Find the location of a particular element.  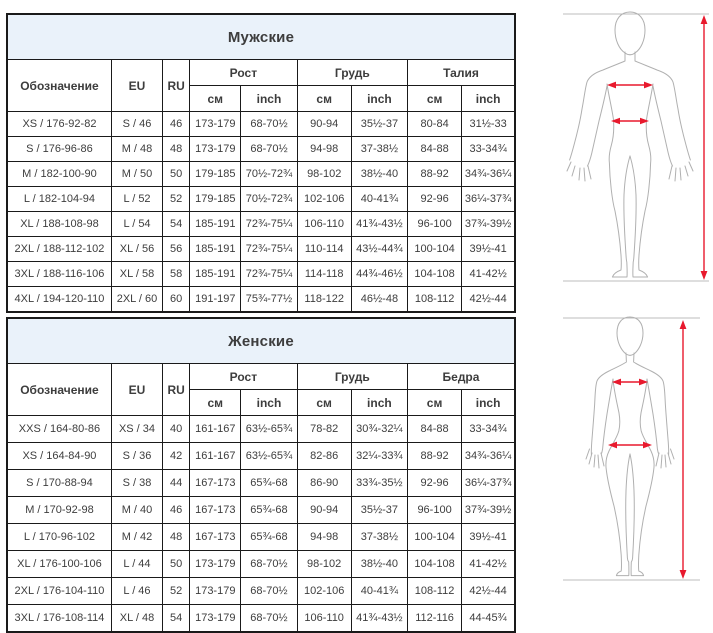

size-cell: 60 is located at coordinates (176, 299).